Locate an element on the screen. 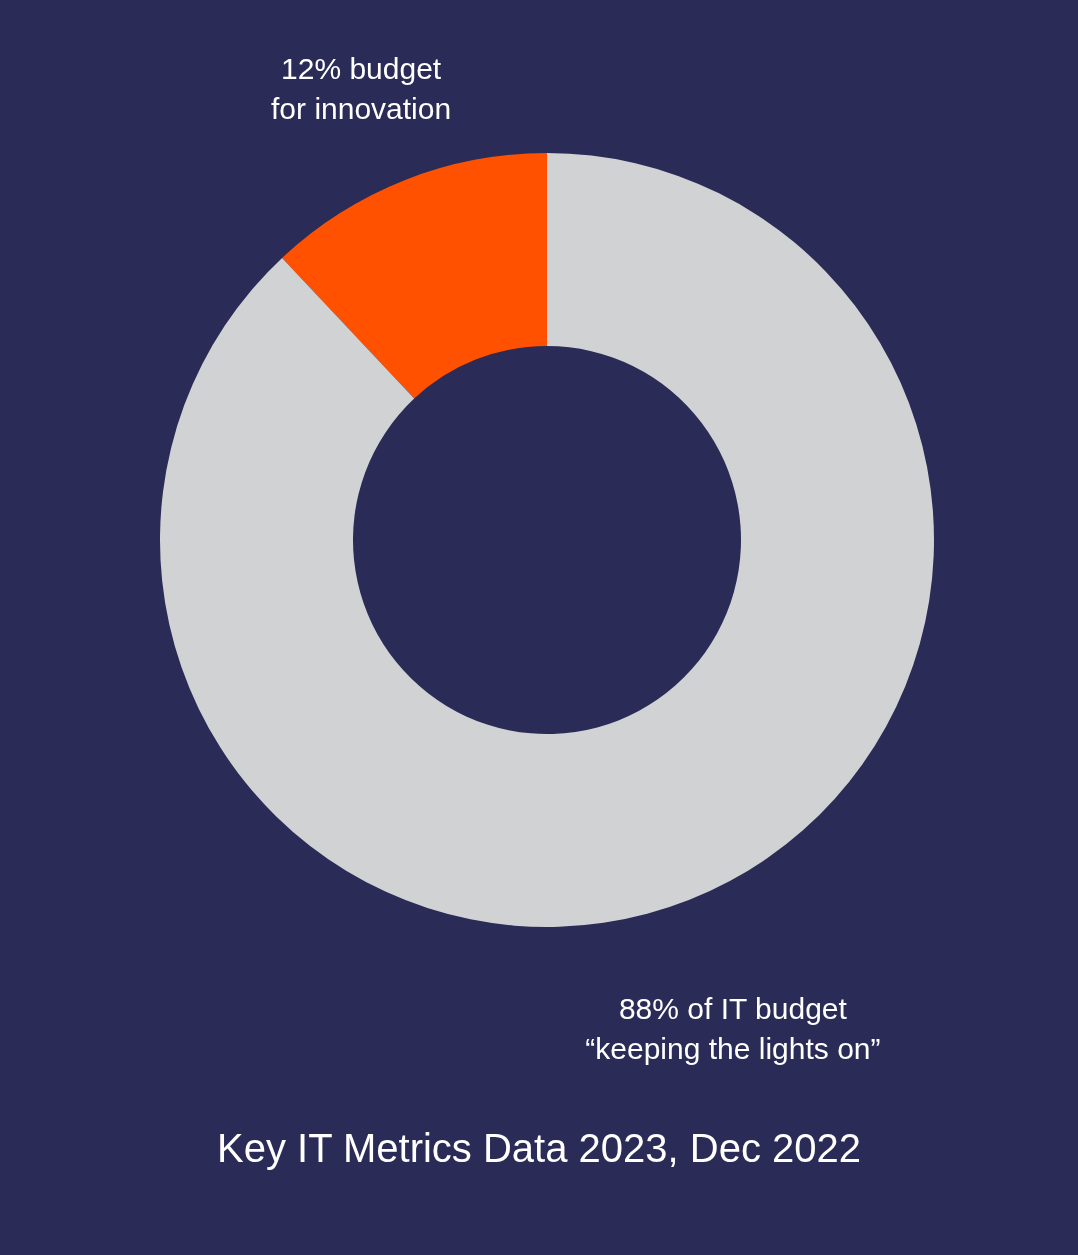  donut-slice is located at coordinates (414, 276).